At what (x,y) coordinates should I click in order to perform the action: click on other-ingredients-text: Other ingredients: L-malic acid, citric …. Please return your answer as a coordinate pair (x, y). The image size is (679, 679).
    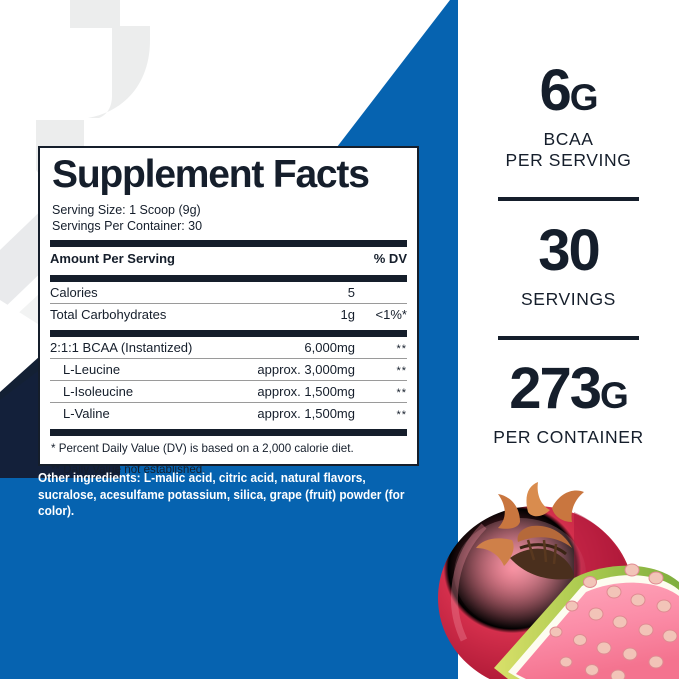
    Looking at the image, I should click on (221, 495).